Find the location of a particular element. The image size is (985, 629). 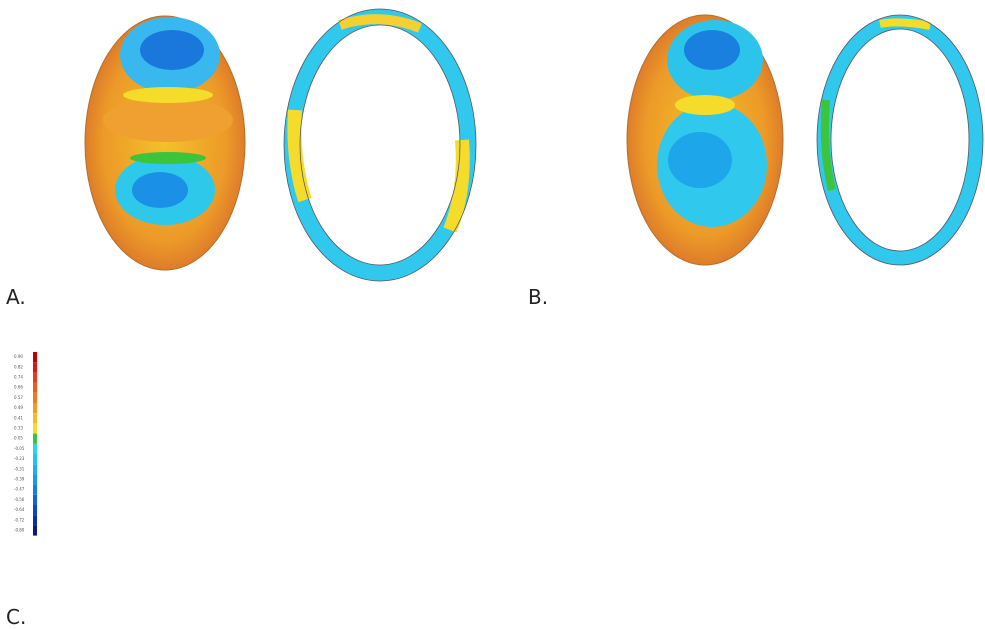

colorbar-label: -0.31 is located at coordinates (19, 468).